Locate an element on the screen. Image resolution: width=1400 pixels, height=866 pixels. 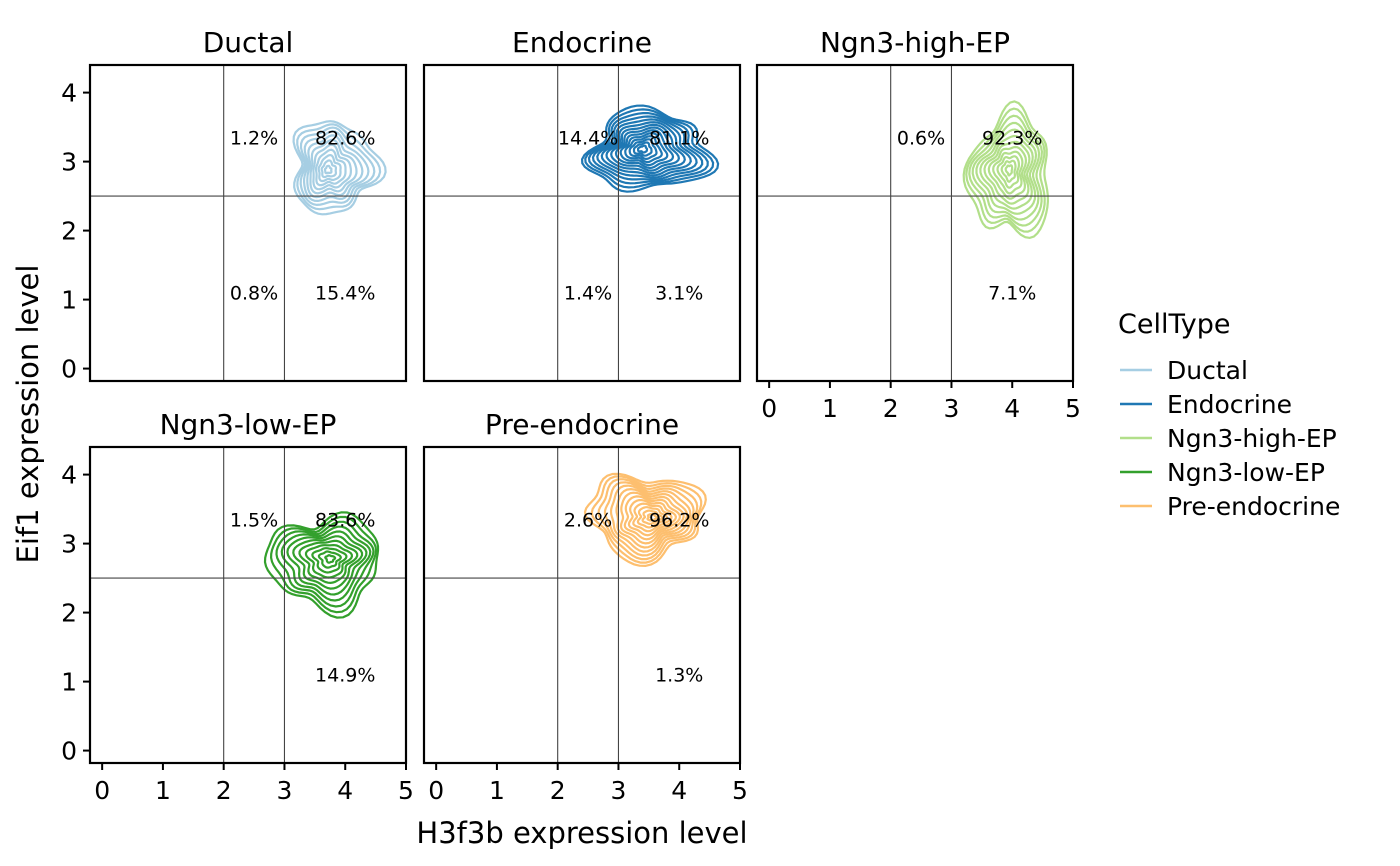
quadrant-label-lower-right: 14.9% is located at coordinates (345, 676).